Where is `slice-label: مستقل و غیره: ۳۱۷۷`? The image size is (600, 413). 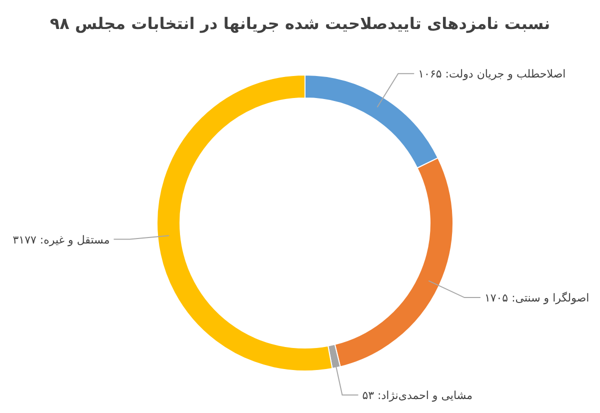 slice-label: مستقل و غیره: ۳۱۷۷ is located at coordinates (61, 239).